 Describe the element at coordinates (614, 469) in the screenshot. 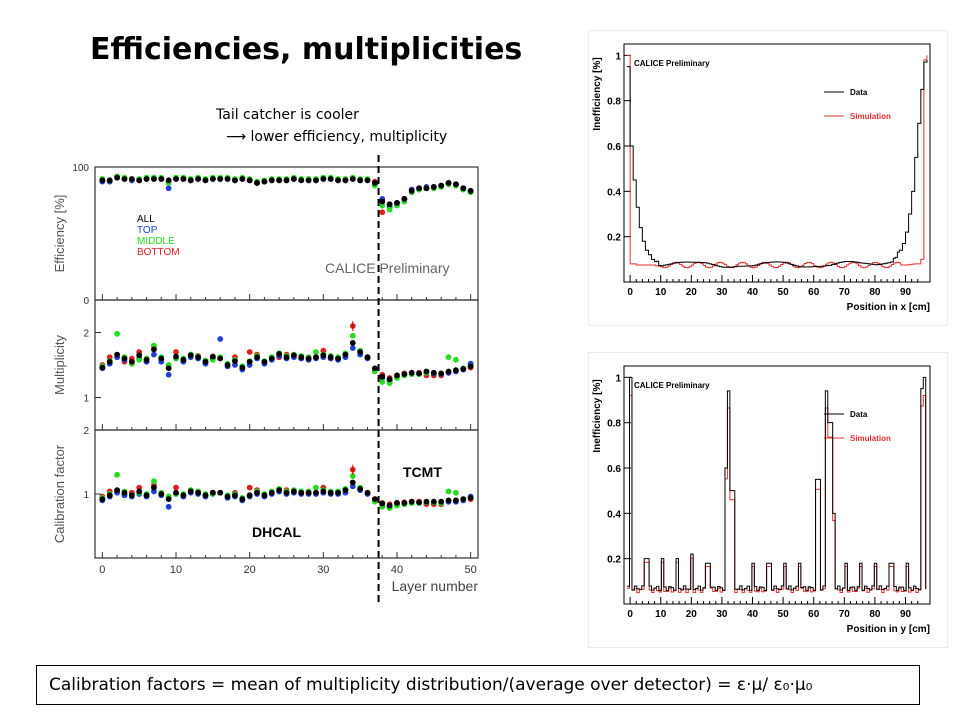

I see `ytick-label: 0.6` at that location.